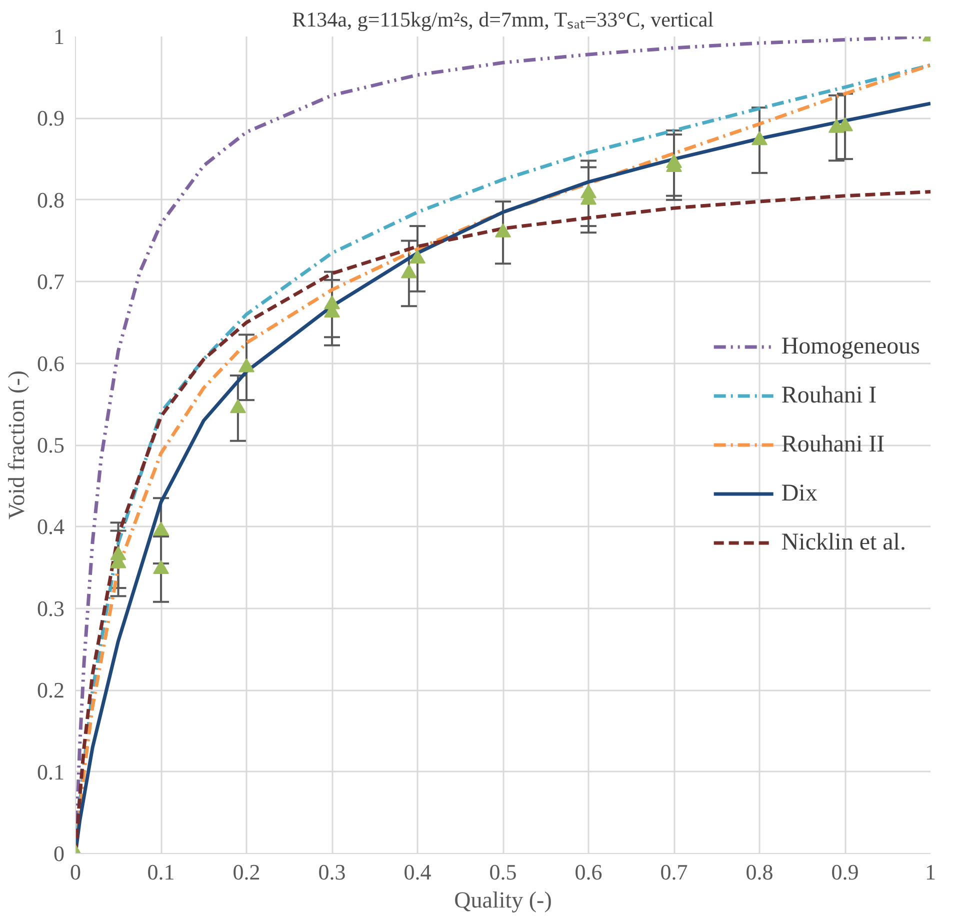 This screenshot has width=964, height=921. Describe the element at coordinates (161, 872) in the screenshot. I see `x-tick-label: 0.1` at that location.